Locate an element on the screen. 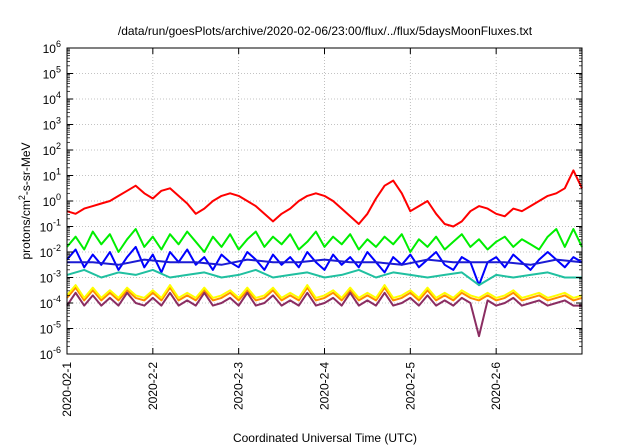  y-tick-exponent: -1 is located at coordinates (57, 223).